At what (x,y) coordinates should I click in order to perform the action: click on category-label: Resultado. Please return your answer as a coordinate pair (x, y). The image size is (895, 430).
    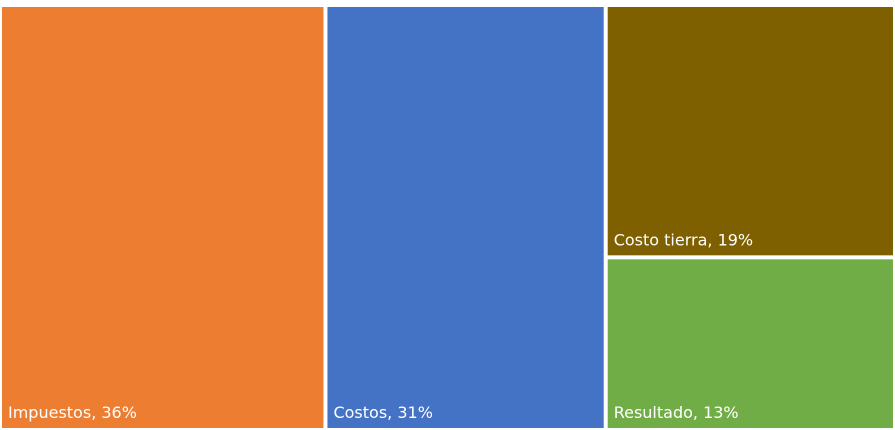
    Looking at the image, I should click on (653, 412).